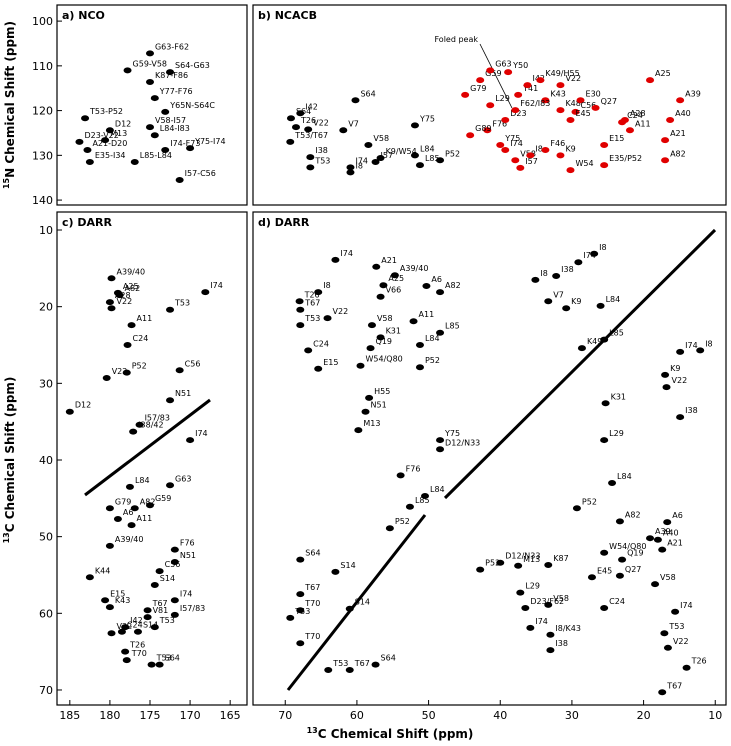 The height and width of the screenshot is (746, 731). I want to click on peak-label: S64-G63, so click(192, 65).